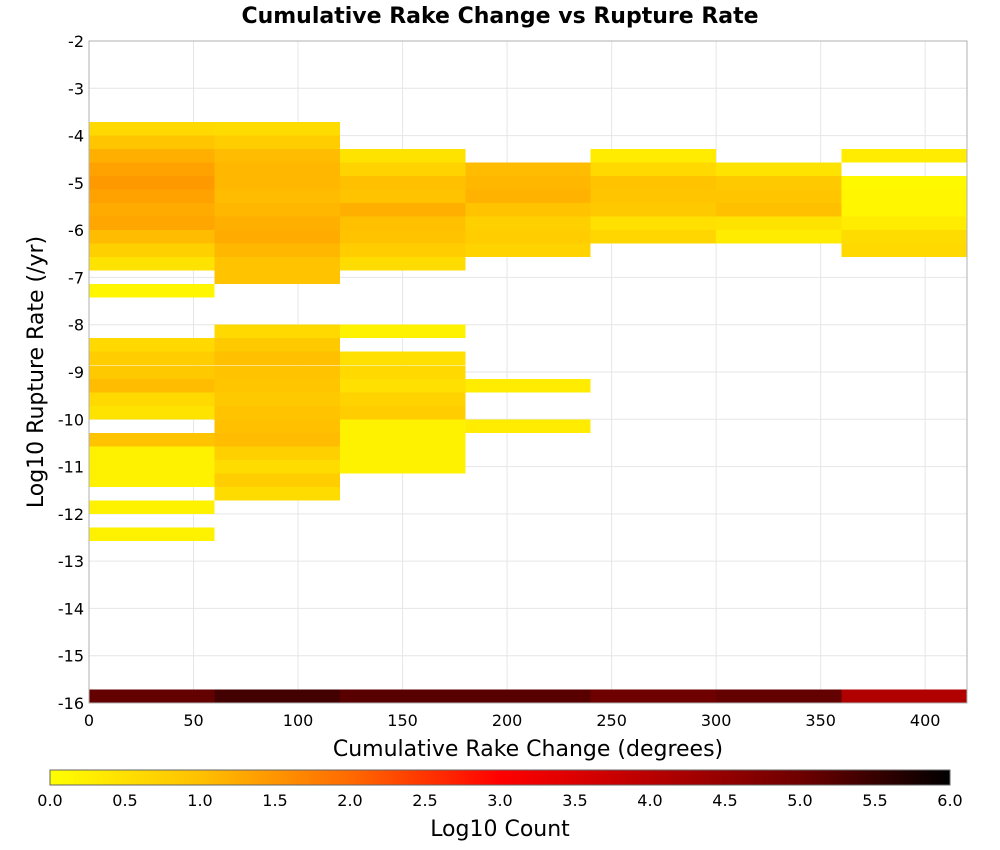 Image resolution: width=1000 pixels, height=850 pixels. Describe the element at coordinates (799, 800) in the screenshot. I see `colorbar-tick-label: 5.0` at that location.